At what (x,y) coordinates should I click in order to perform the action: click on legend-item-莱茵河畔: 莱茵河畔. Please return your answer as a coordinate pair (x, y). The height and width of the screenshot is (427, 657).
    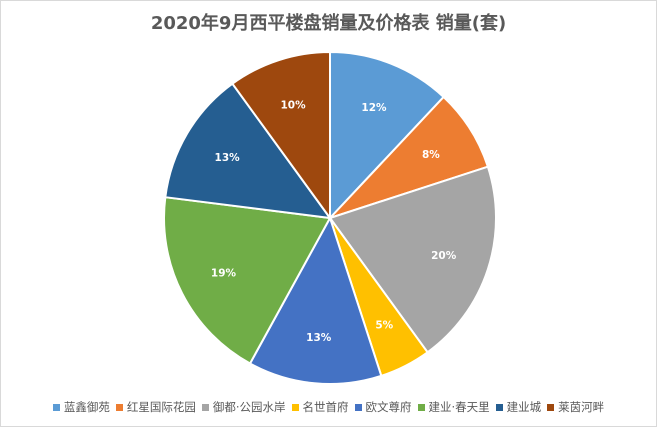
    Looking at the image, I should click on (575, 407).